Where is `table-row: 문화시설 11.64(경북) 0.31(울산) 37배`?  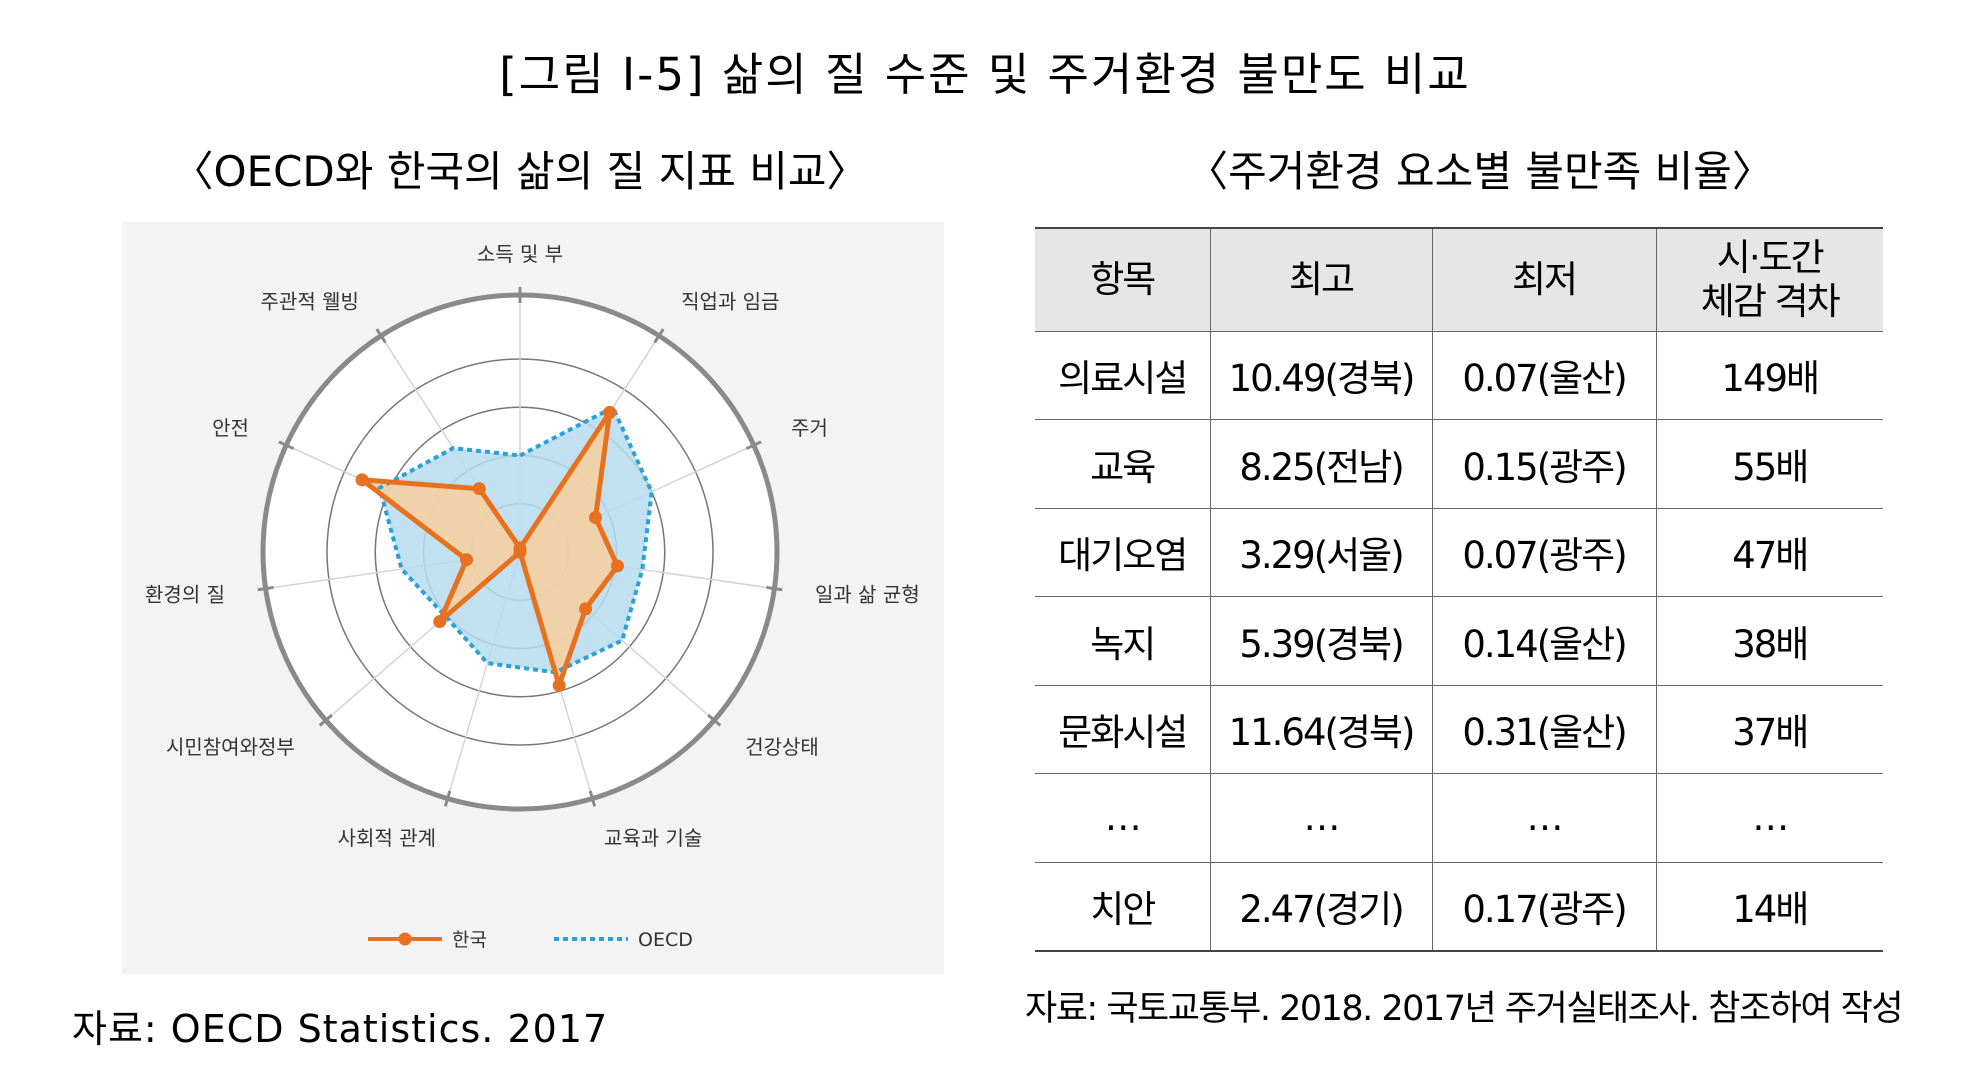
table-row: 문화시설 11.64(경북) 0.31(울산) 37배 is located at coordinates (1459, 729).